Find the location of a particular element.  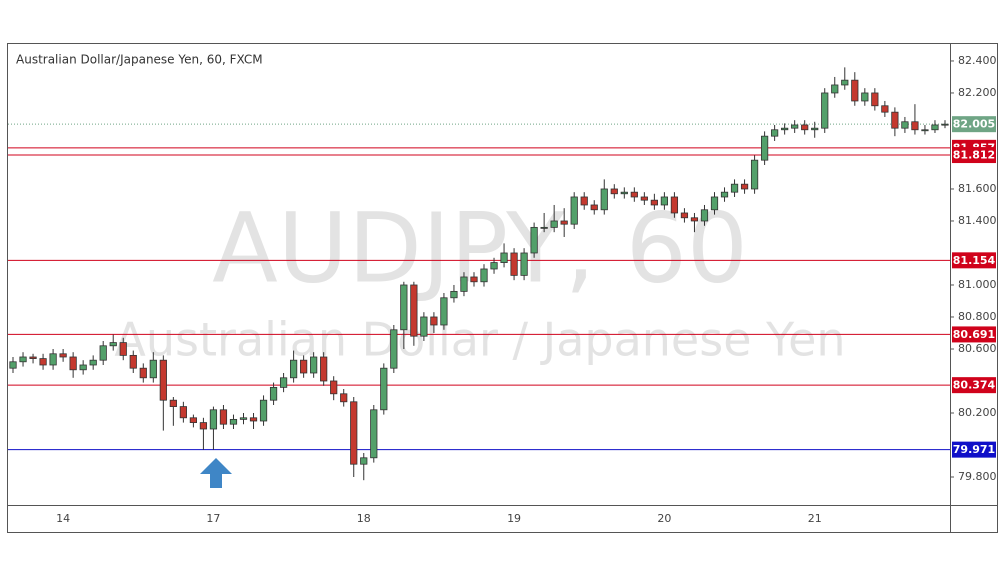

level-label: 81.812 is located at coordinates (974, 155).